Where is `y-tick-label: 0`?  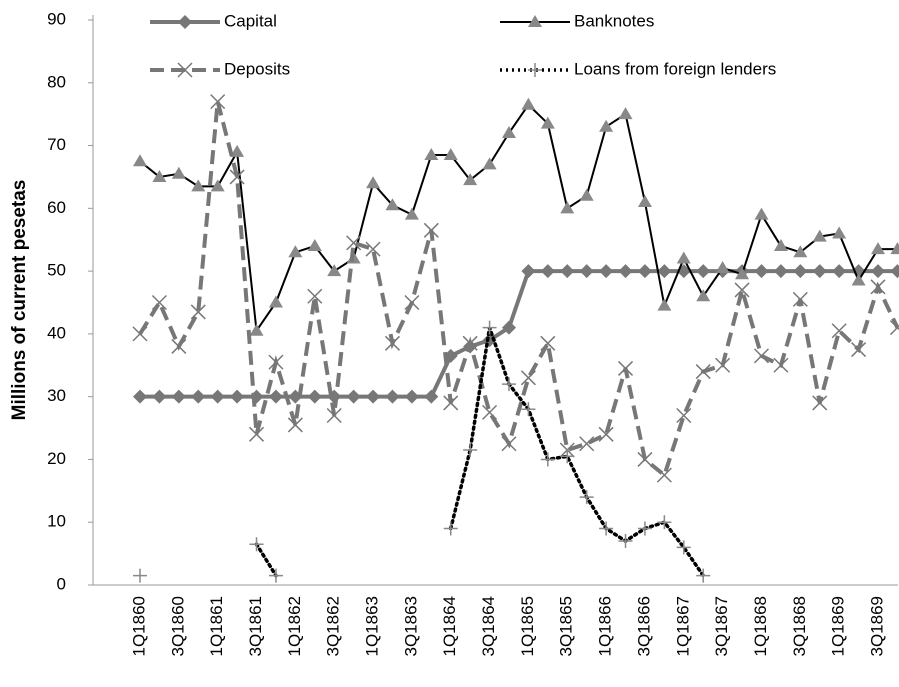
y-tick-label: 0 is located at coordinates (61, 583).